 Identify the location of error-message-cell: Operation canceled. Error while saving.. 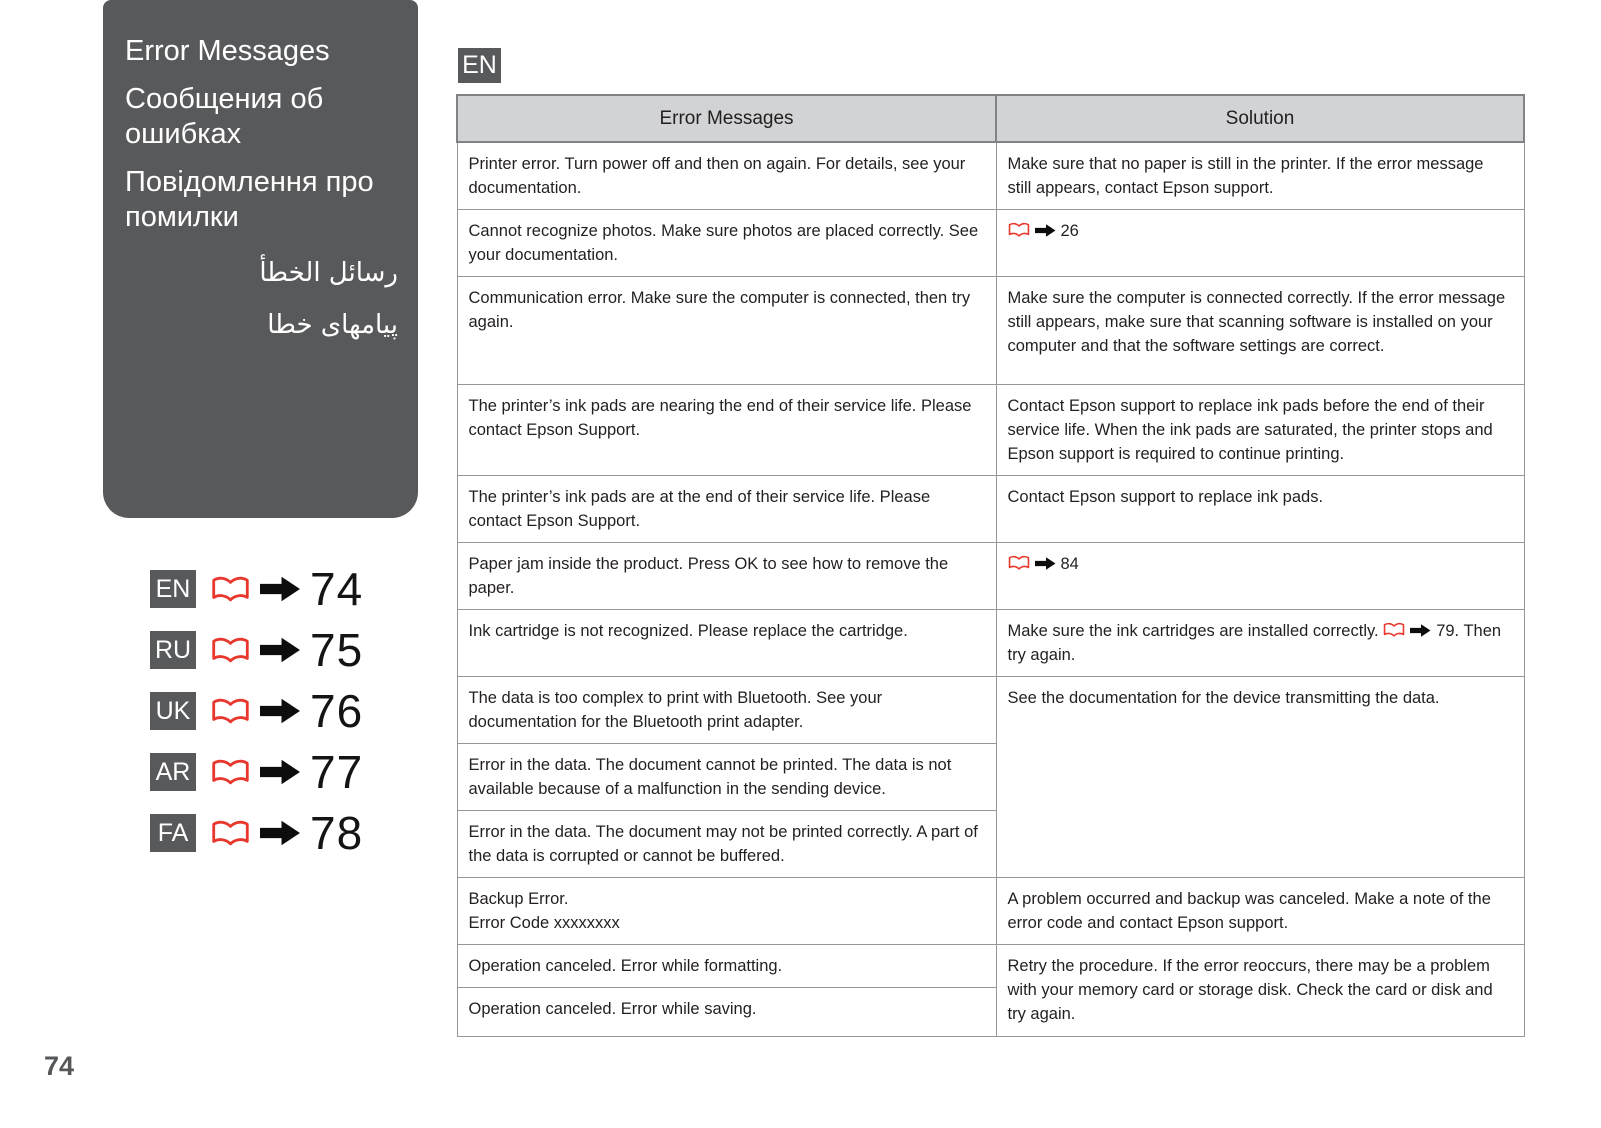
(726, 1012).